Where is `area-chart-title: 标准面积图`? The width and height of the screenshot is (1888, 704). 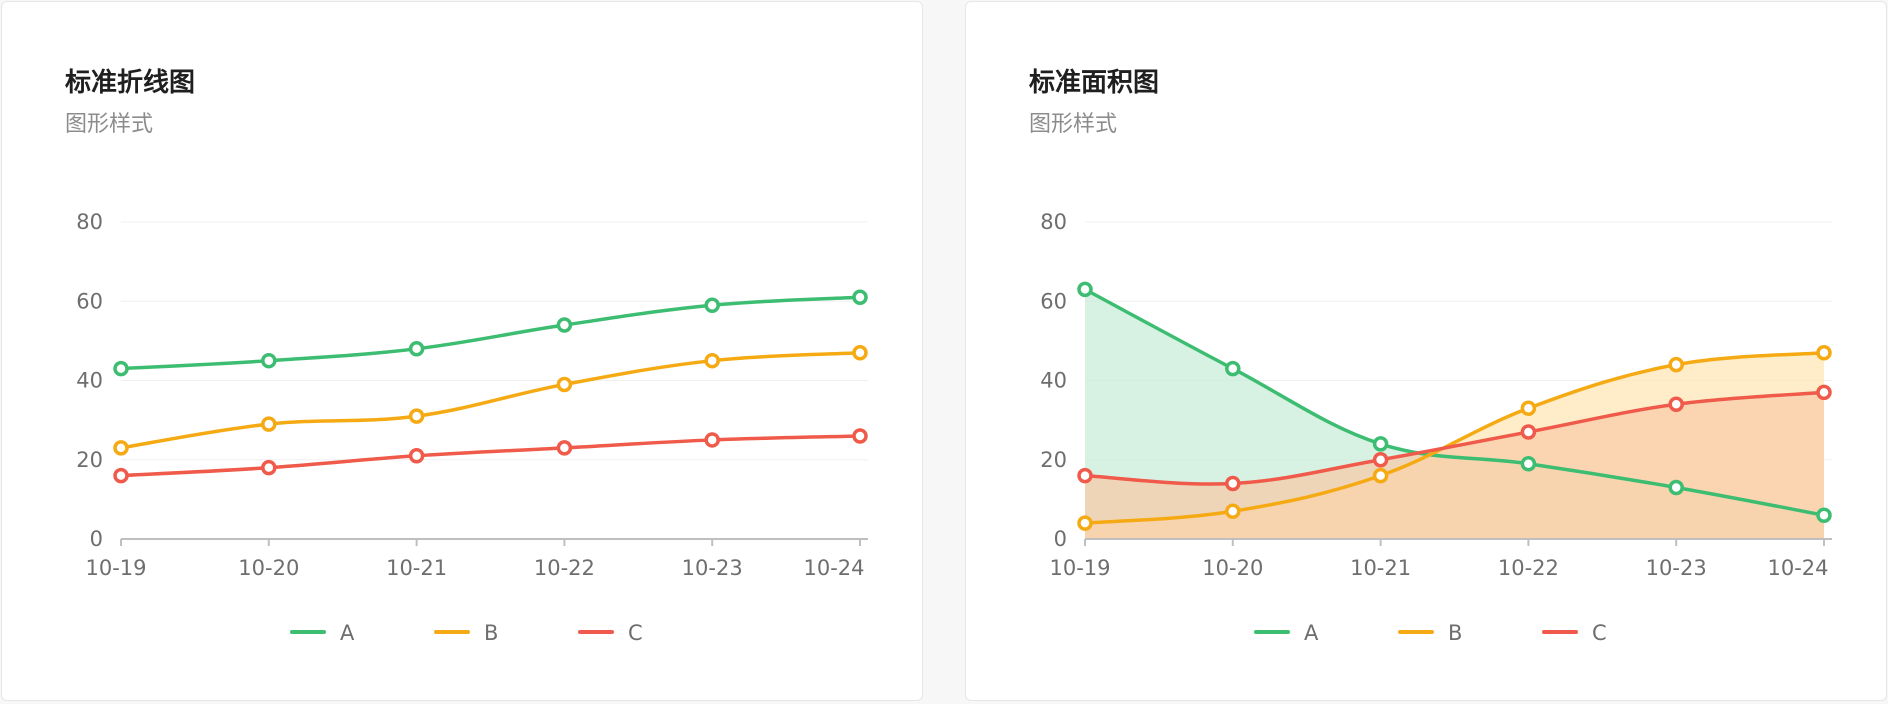 area-chart-title: 标准面积图 is located at coordinates (1094, 83).